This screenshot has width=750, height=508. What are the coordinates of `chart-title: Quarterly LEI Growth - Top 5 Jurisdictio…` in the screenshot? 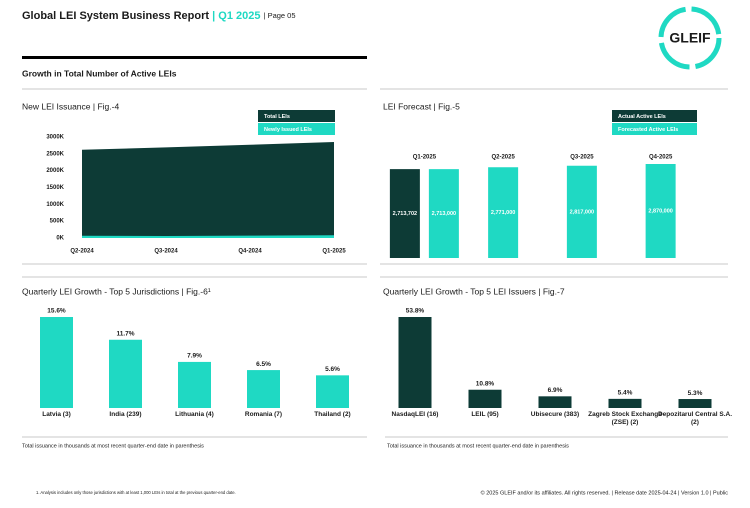 It's located at (116, 291).